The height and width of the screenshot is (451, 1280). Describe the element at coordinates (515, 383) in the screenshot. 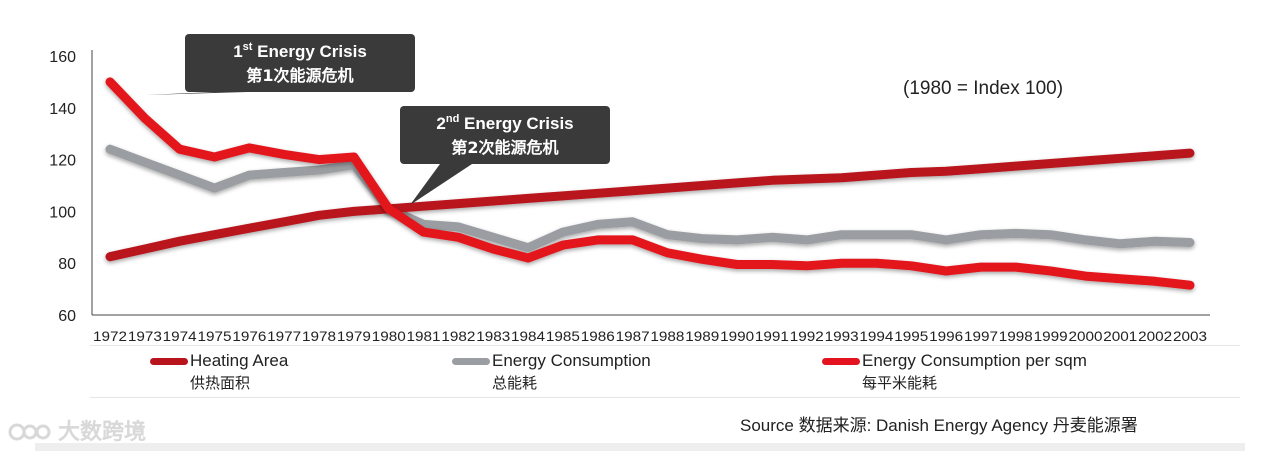

I see `legend-label-zh: 总能耗` at that location.